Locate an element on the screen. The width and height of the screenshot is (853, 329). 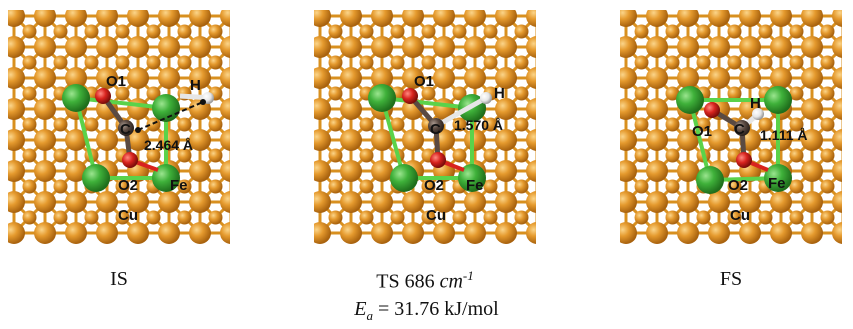
caption-ts-unit: cm is located at coordinates (451, 281).